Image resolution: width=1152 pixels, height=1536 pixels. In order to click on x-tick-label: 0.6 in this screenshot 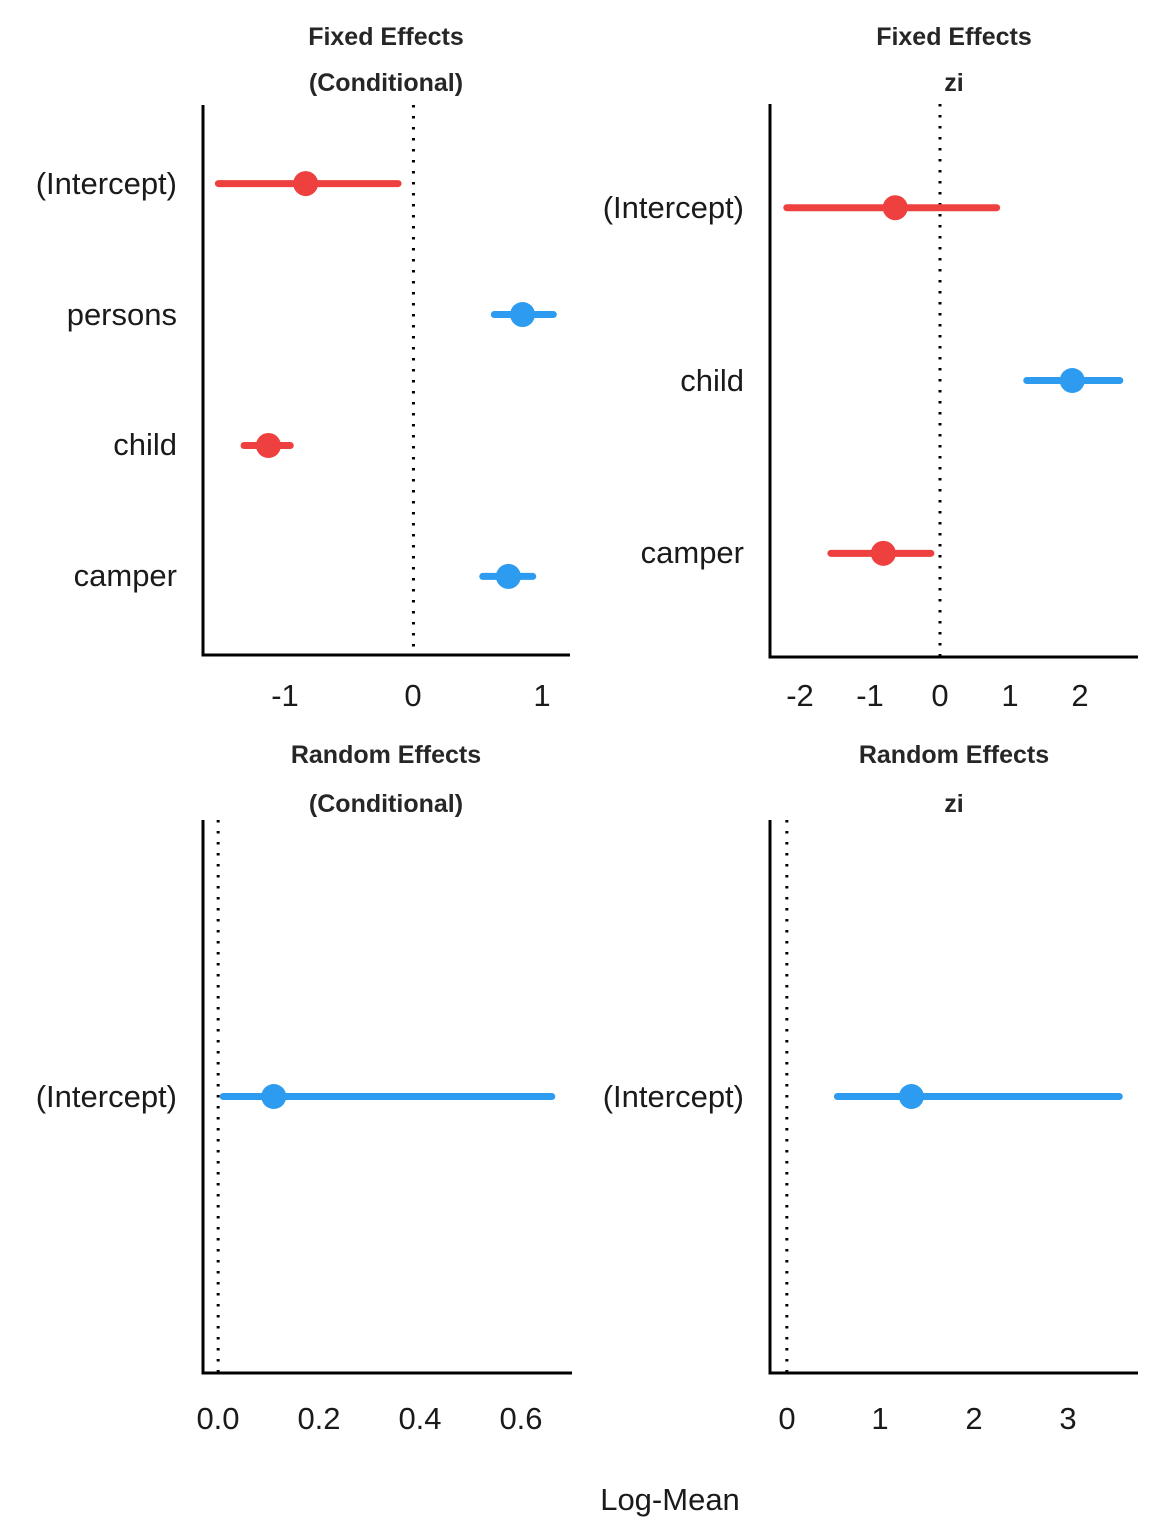, I will do `click(521, 1418)`.